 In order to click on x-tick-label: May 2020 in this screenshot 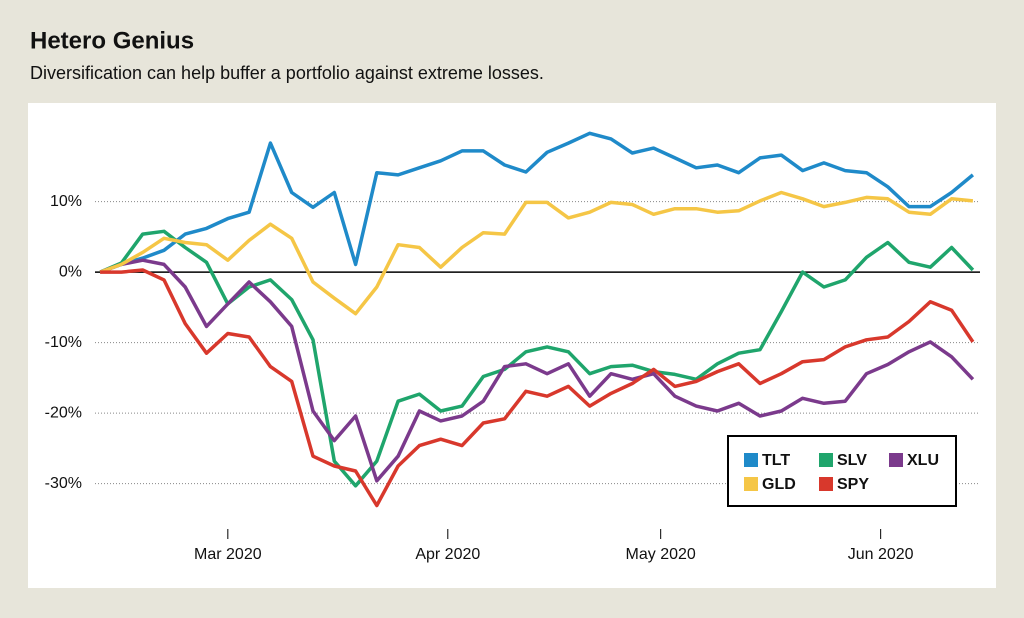, I will do `click(661, 554)`.